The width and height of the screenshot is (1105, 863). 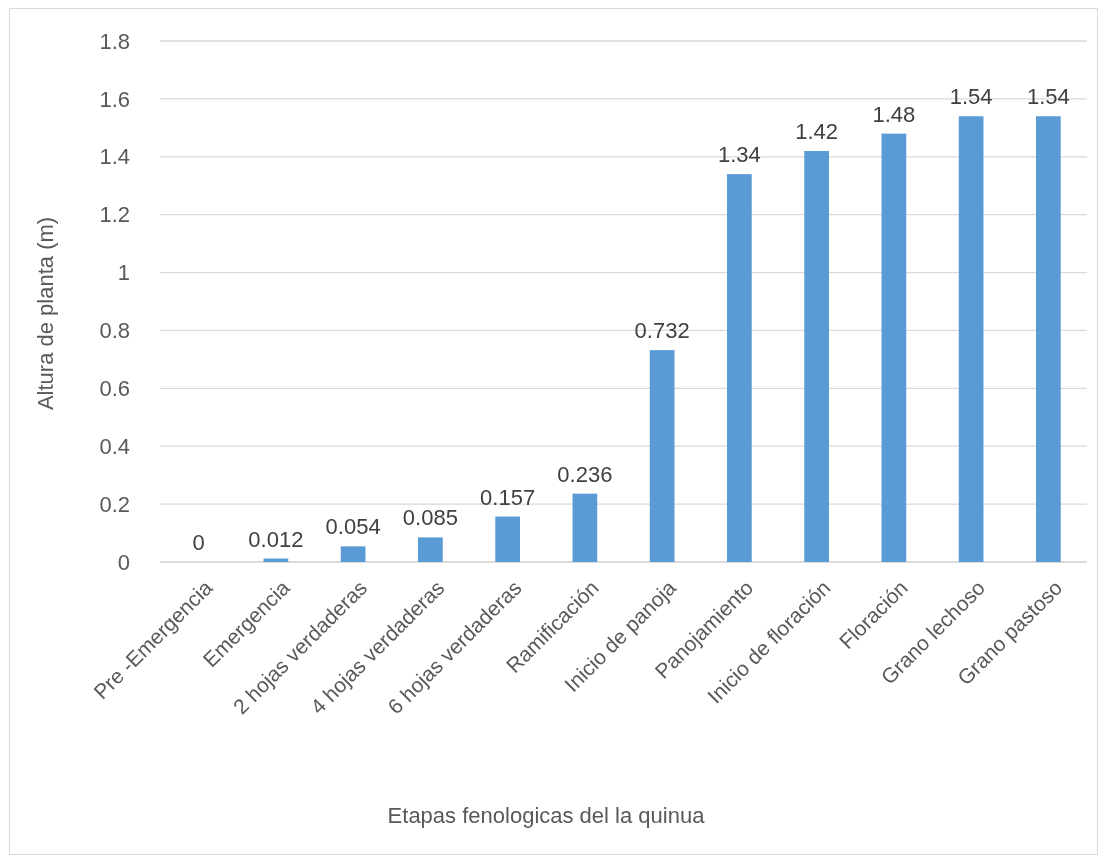 What do you see at coordinates (114, 157) in the screenshot?
I see `y-tick-label: 1.4` at bounding box center [114, 157].